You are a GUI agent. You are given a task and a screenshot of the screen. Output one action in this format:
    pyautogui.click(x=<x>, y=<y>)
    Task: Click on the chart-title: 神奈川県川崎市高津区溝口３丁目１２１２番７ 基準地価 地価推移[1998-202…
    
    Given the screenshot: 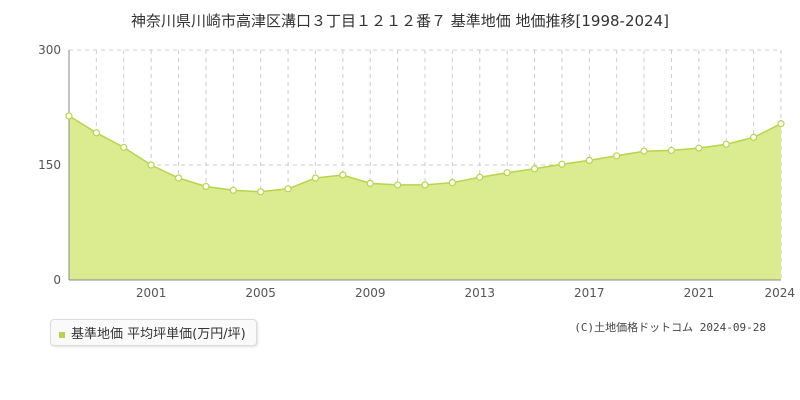 What is the action you would take?
    pyautogui.click(x=399, y=21)
    